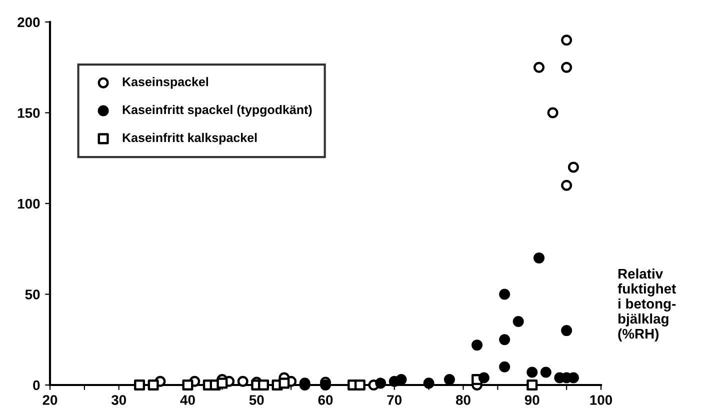 The image size is (709, 416). Describe the element at coordinates (601, 400) in the screenshot. I see `x-tick-label: 100` at that location.